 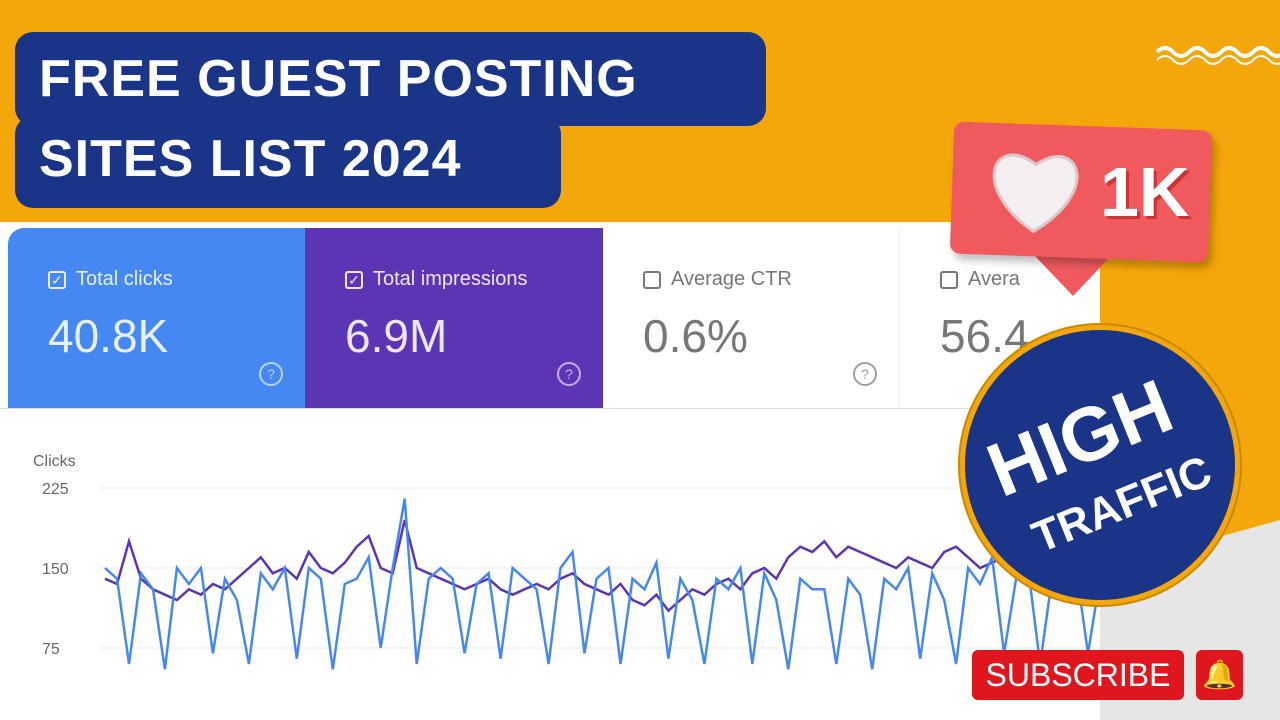 I want to click on wave-decoration, so click(x=1217, y=55).